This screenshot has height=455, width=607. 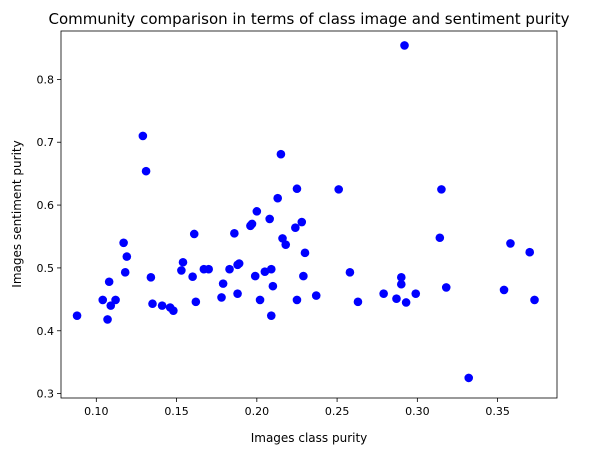 I want to click on y-tick-label: 0.4, so click(x=46, y=331).